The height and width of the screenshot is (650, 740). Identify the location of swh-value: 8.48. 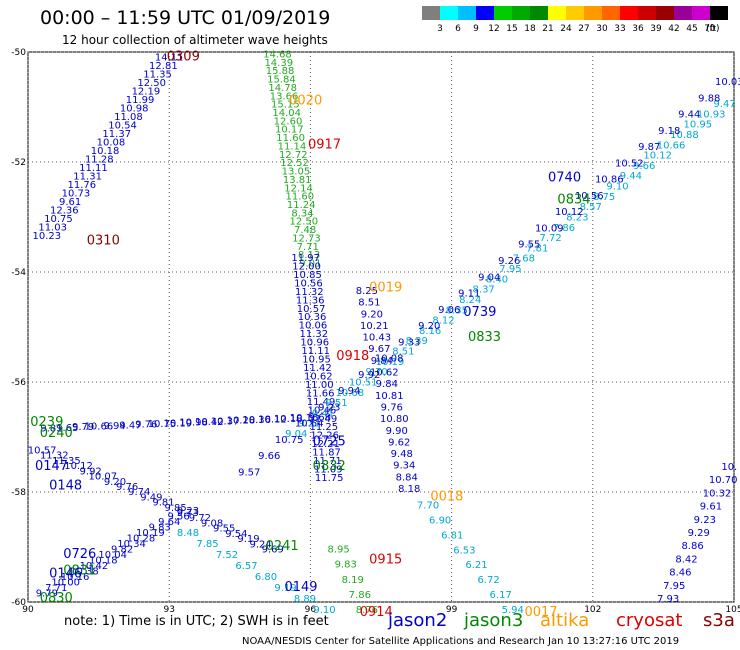
(188, 533).